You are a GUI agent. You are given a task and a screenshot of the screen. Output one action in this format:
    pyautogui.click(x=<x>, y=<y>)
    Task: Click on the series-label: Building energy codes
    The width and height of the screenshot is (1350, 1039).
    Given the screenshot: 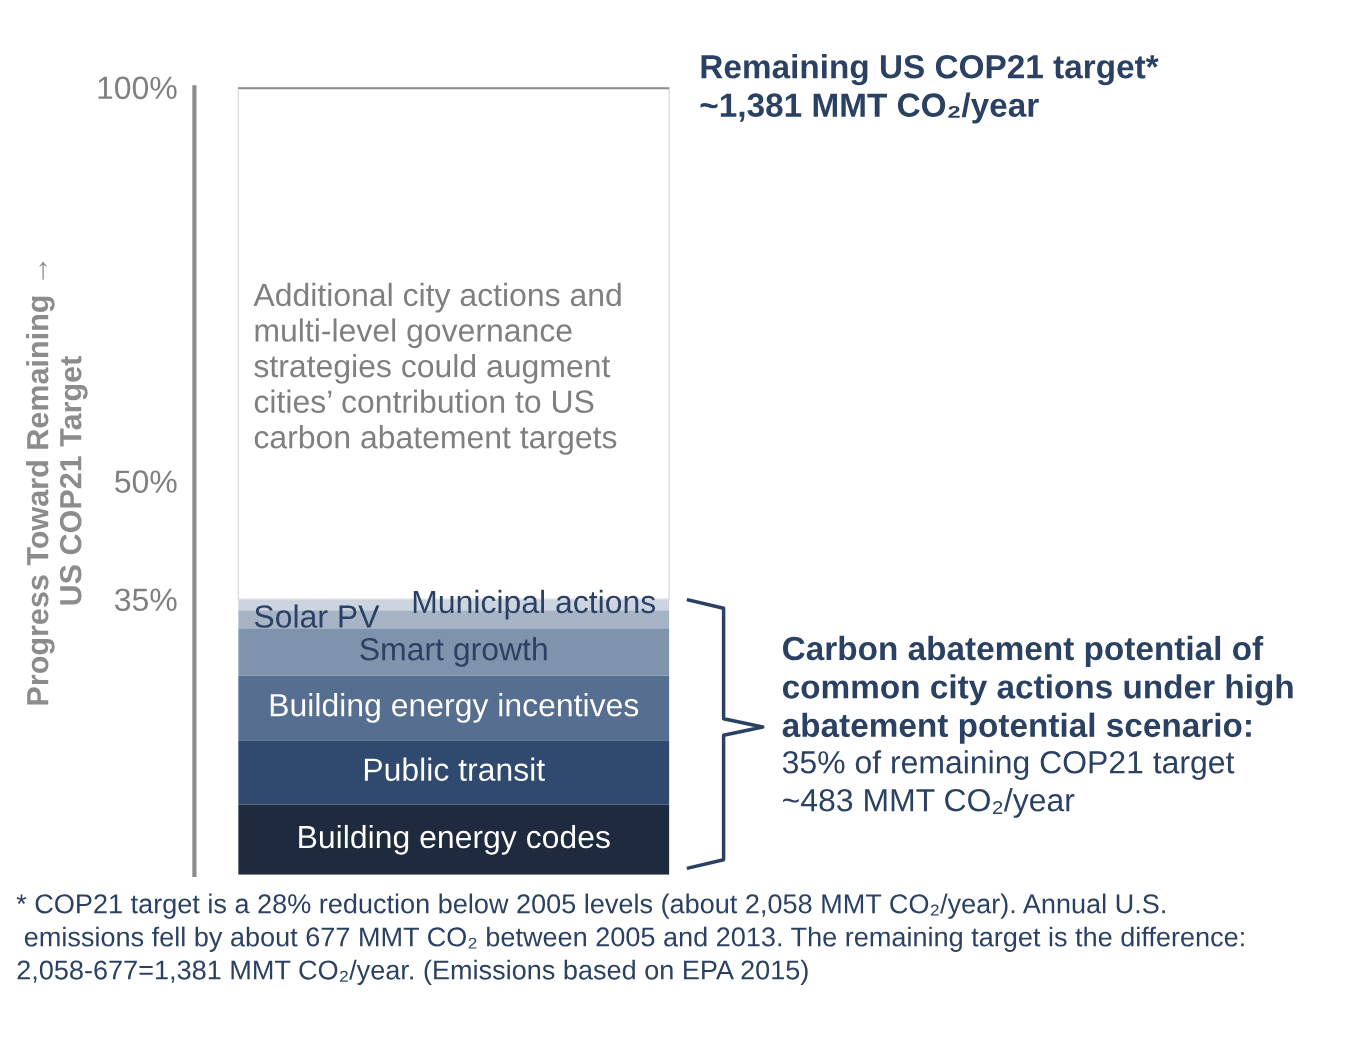 What is the action you would take?
    pyautogui.click(x=454, y=839)
    